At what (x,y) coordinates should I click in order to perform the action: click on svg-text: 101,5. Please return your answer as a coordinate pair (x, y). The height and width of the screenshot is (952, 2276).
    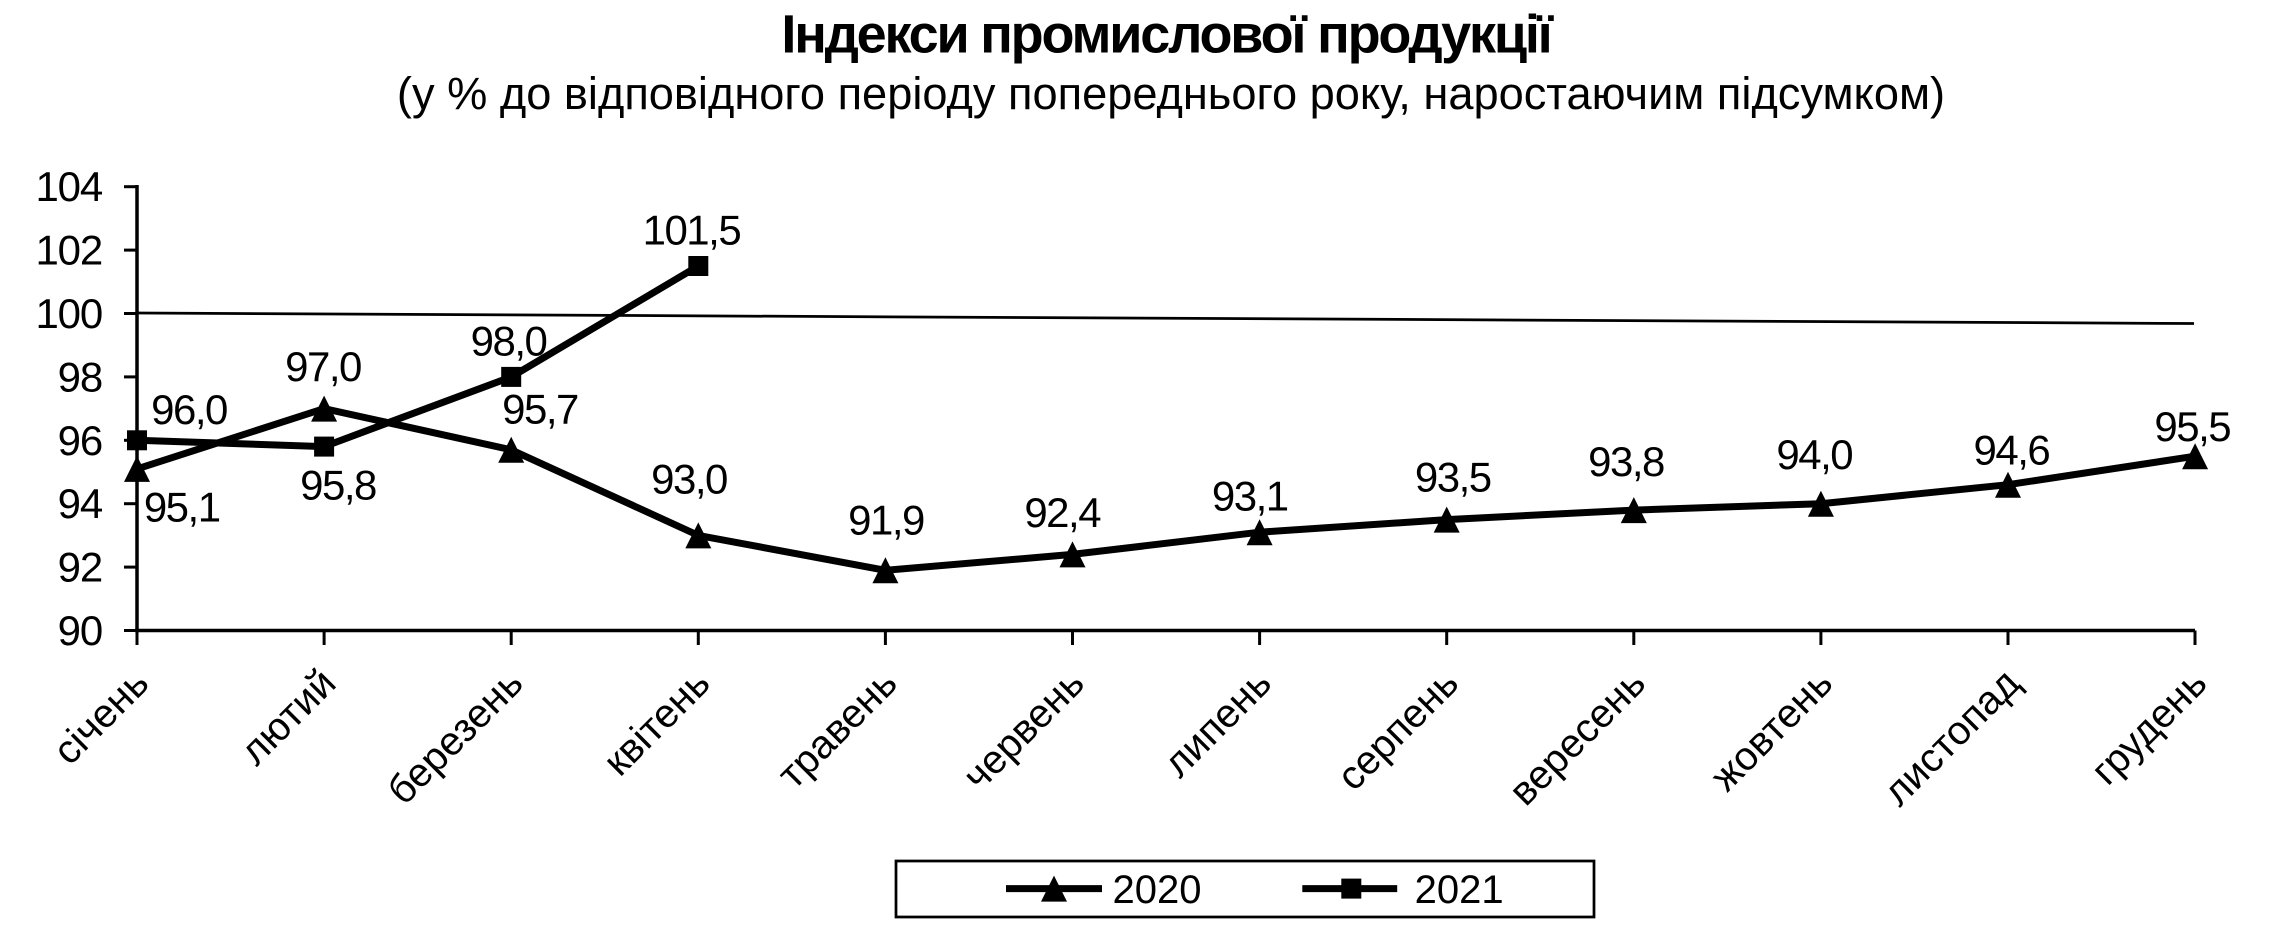
    Looking at the image, I should click on (692, 230).